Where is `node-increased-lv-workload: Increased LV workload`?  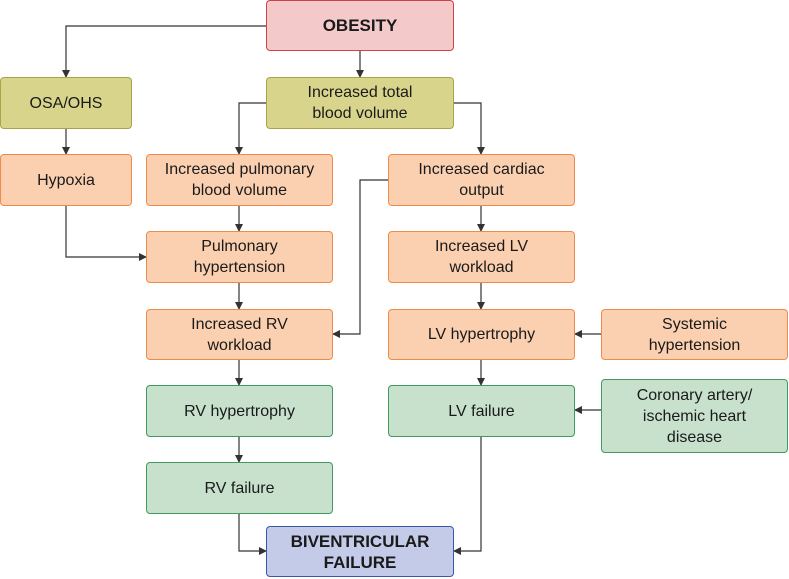
node-increased-lv-workload: Increased LV workload is located at coordinates (481, 257).